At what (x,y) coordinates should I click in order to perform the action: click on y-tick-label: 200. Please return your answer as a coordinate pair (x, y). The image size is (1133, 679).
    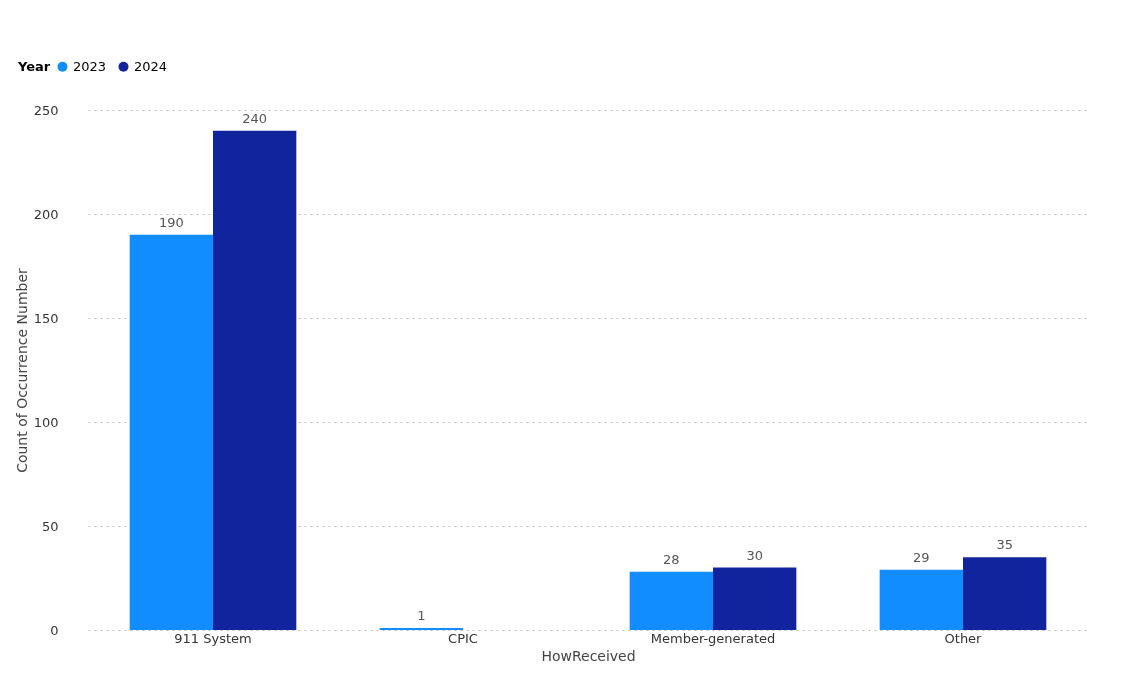
    Looking at the image, I should click on (46, 214).